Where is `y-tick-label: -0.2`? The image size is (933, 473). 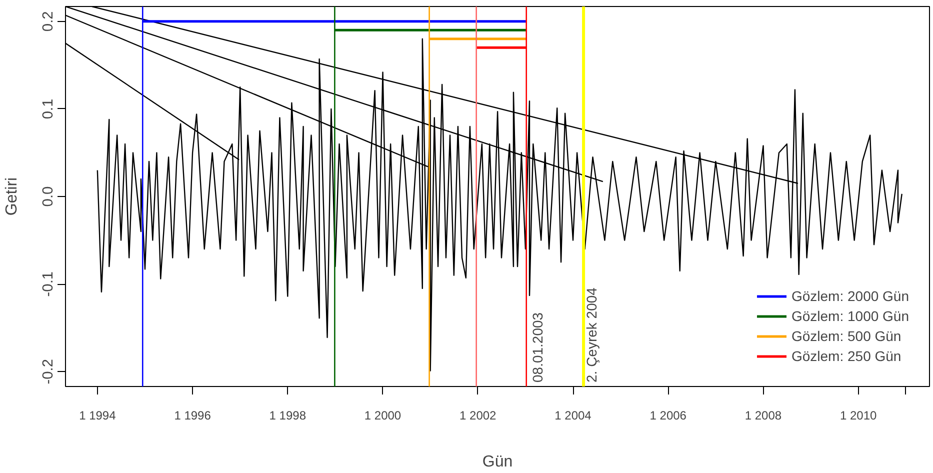
y-tick-label: -0.2 is located at coordinates (48, 371).